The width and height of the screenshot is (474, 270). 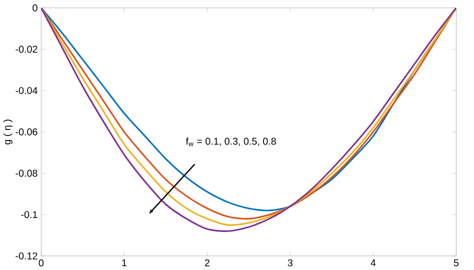 I want to click on y-tick-label: -0.06, so click(x=27, y=132).